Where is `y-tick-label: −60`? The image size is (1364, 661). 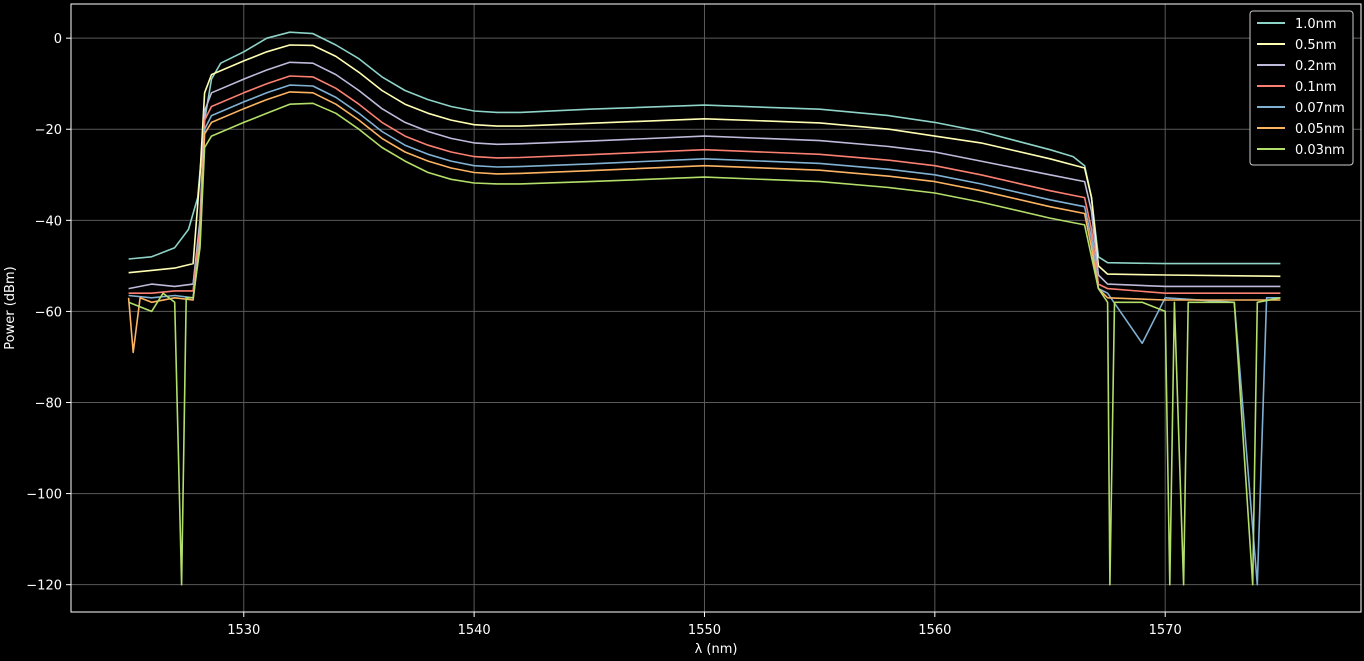 y-tick-label: −60 is located at coordinates (48, 312).